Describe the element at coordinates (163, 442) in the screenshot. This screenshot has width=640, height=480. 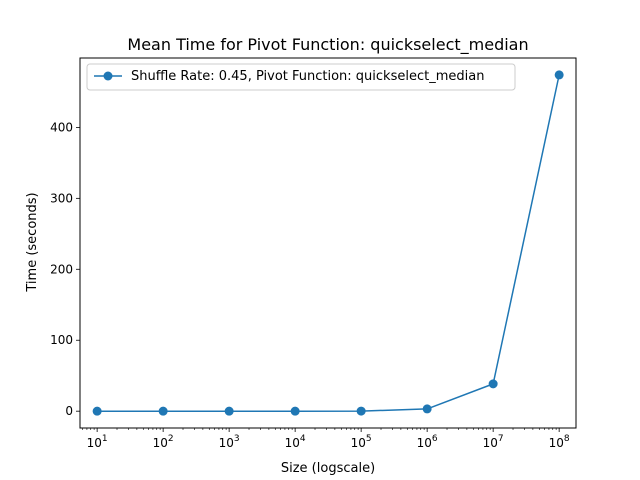
I see `x-tick-label: 10²` at that location.